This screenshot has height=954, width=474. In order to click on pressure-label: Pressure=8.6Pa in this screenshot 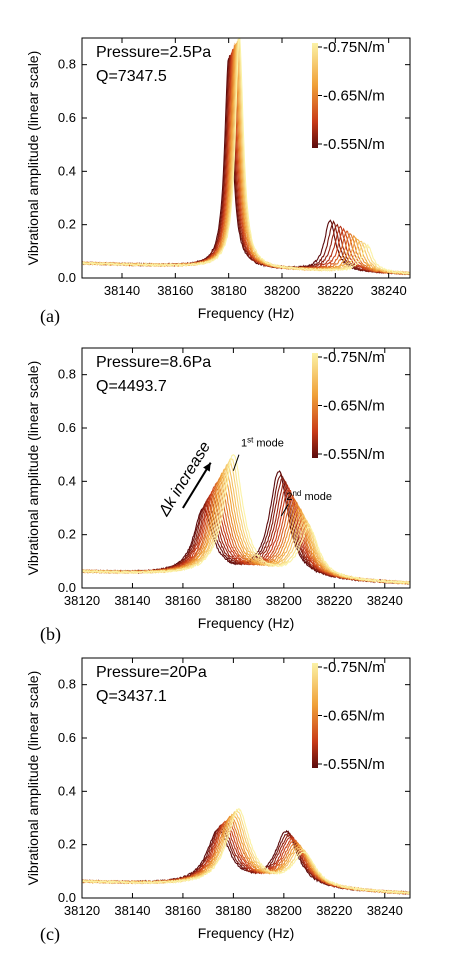, I will do `click(153, 362)`.